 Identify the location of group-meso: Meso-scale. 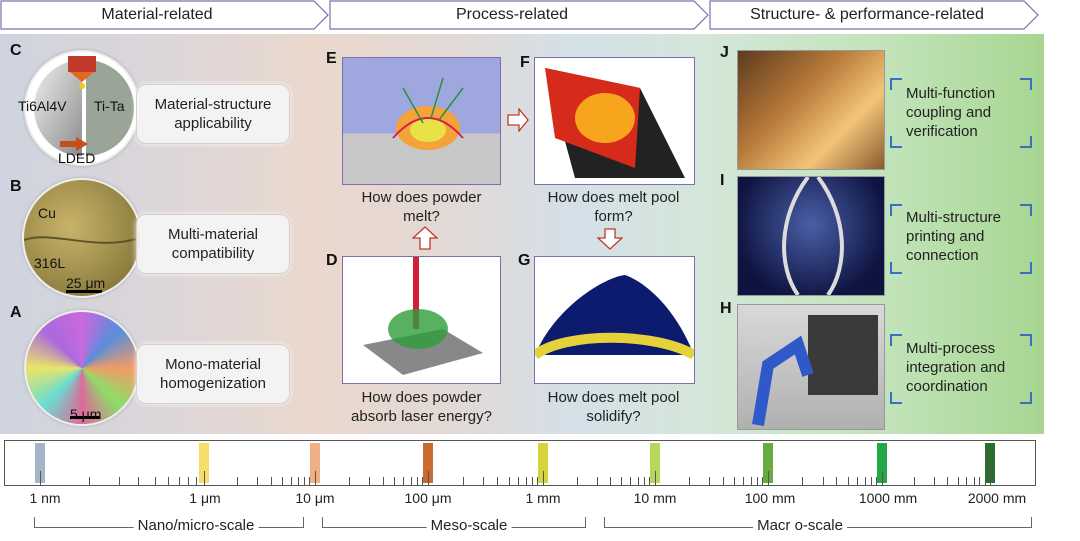
(469, 525).